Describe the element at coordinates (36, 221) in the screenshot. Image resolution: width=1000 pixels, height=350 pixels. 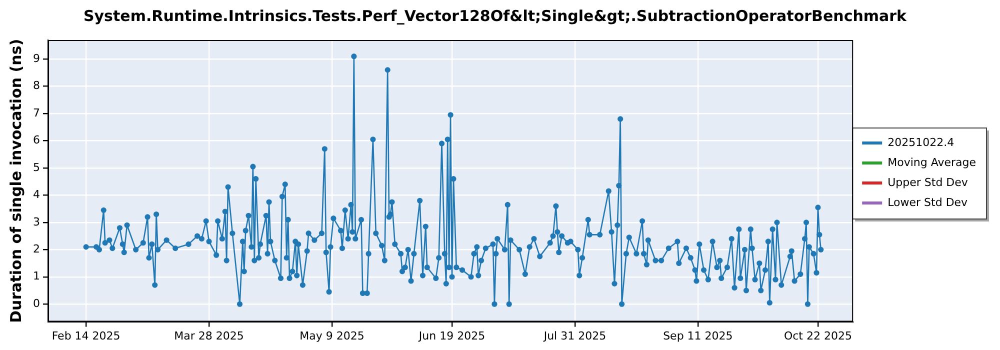
I see `y-tick-label: 3` at that location.